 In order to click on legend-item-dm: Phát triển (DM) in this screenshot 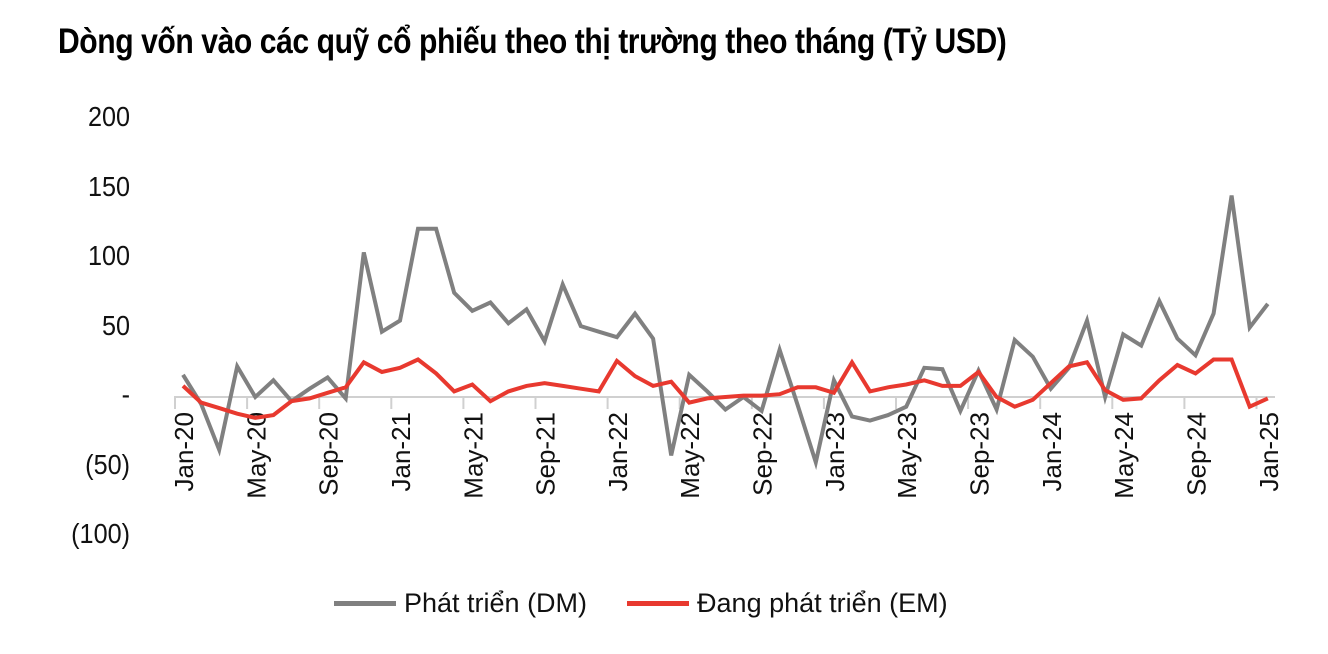, I will do `click(460, 603)`.